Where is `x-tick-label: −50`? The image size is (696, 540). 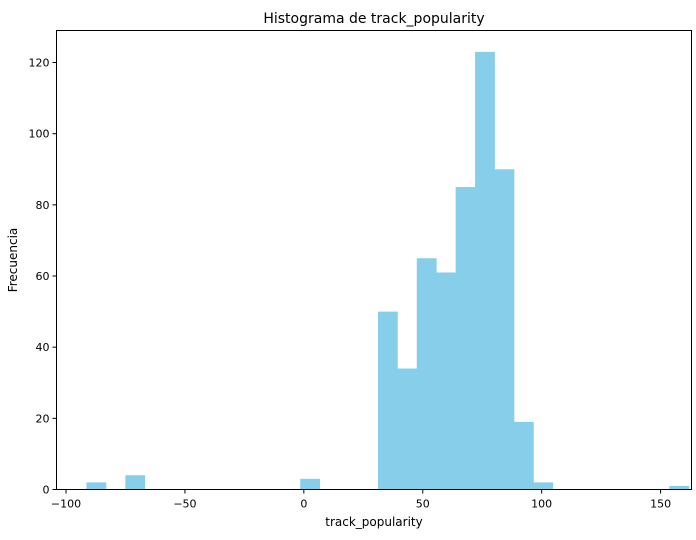 x-tick-label: −50 is located at coordinates (184, 504).